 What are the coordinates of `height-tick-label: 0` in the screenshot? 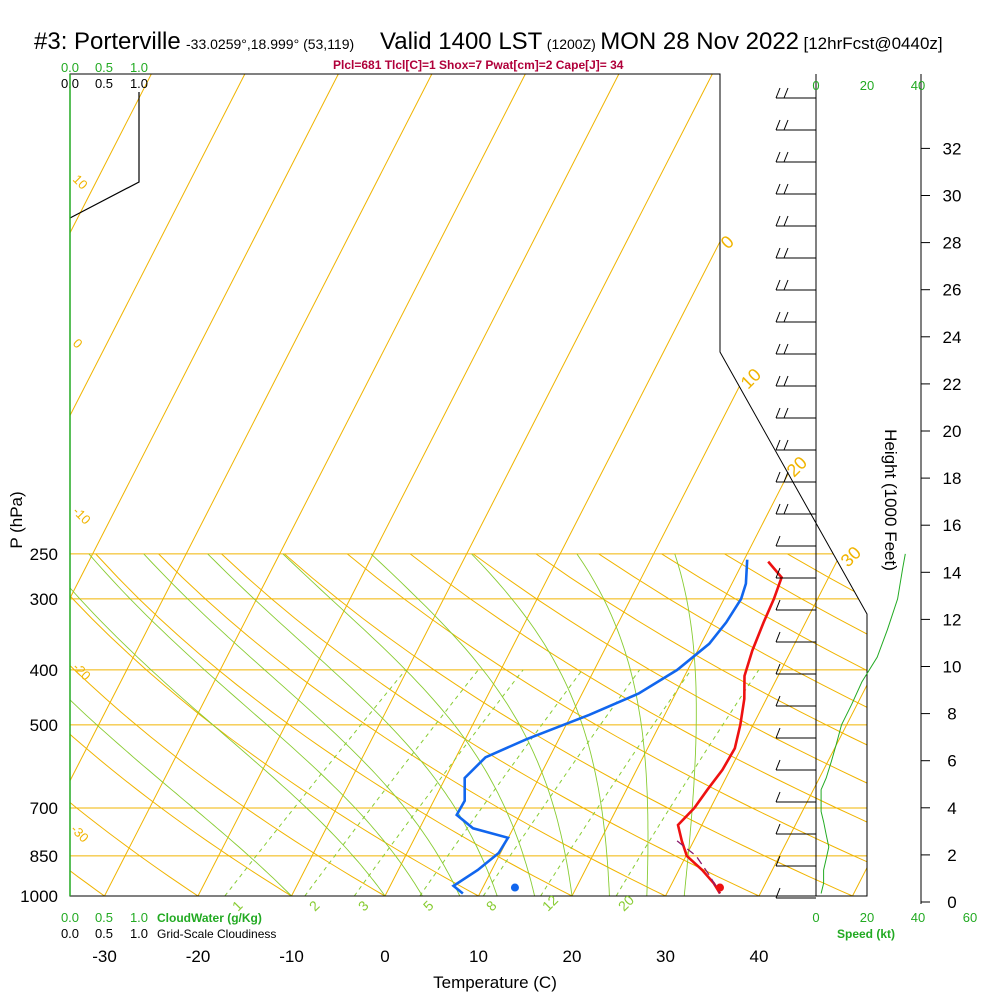 It's located at (951, 902).